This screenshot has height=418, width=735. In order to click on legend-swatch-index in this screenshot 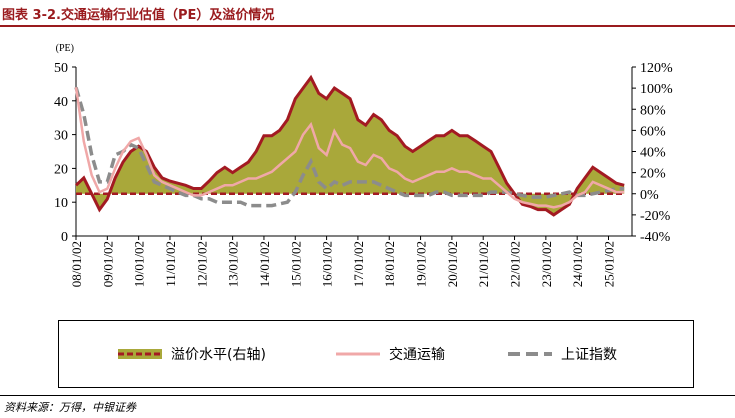, I will do `click(530, 354)`.